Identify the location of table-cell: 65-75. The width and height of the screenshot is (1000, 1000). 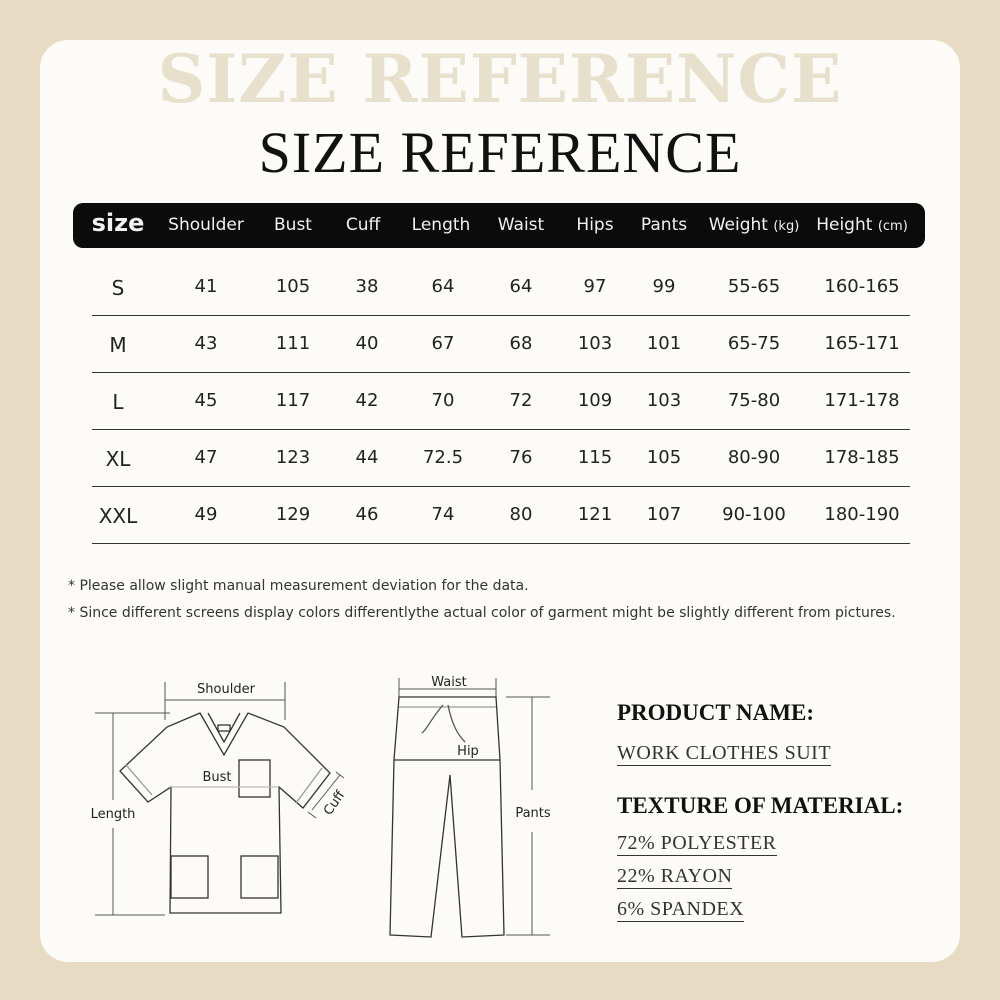
(754, 343).